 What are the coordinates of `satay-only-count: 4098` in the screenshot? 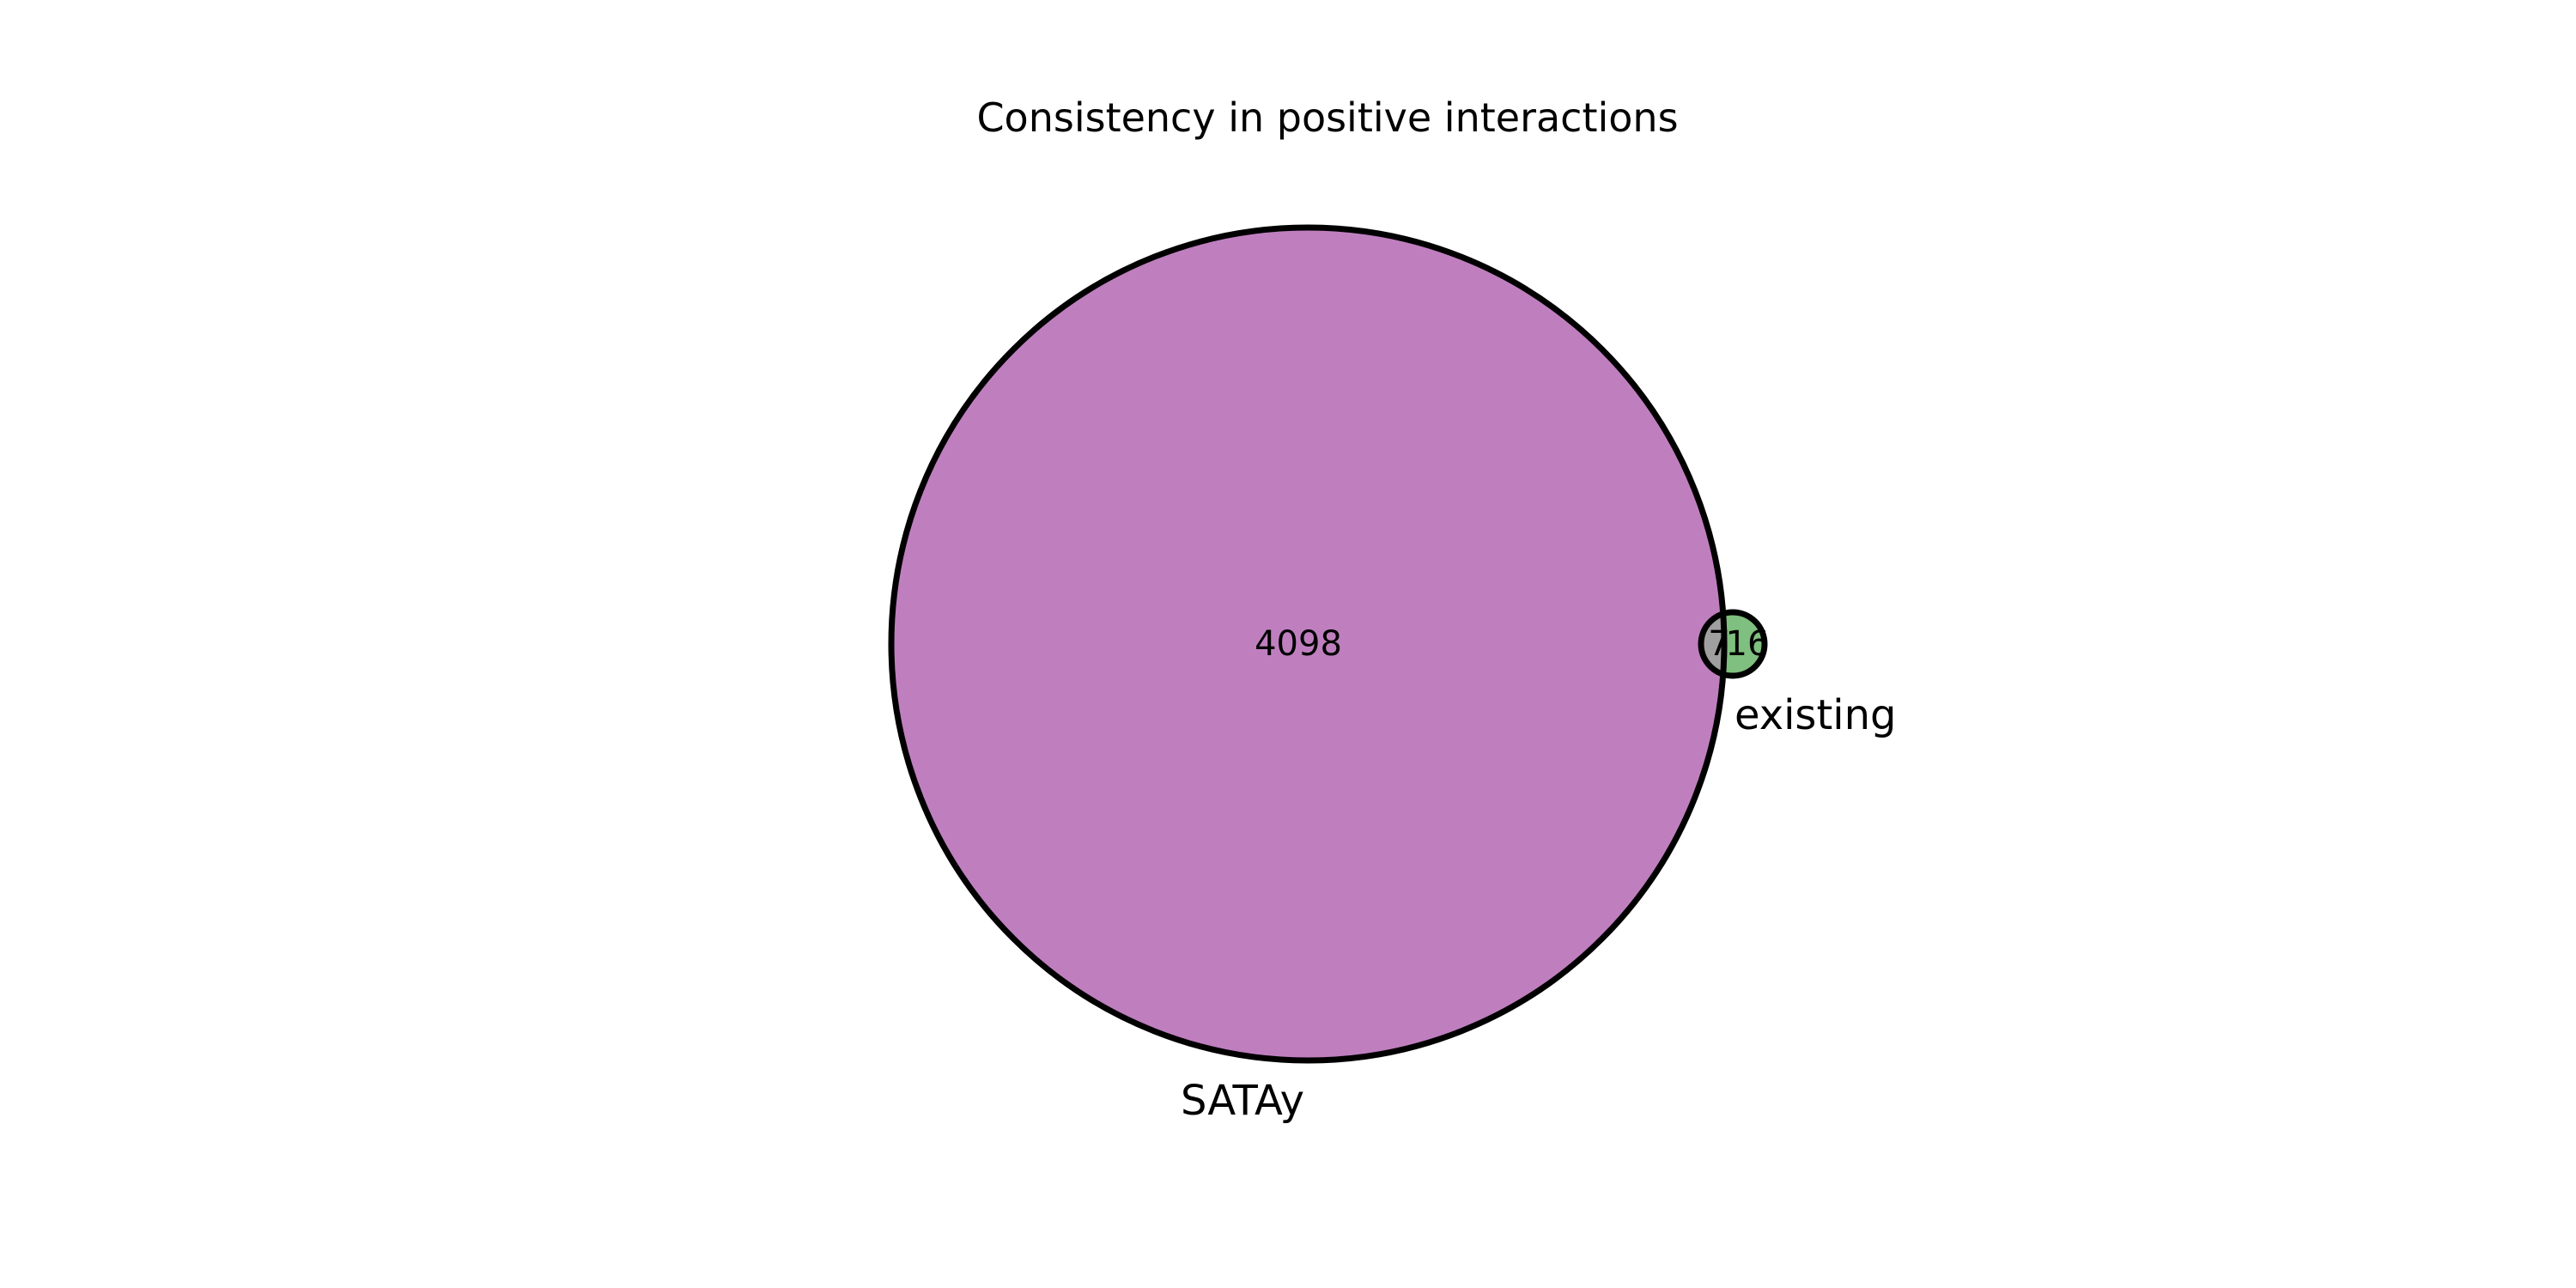 It's located at (1298, 644).